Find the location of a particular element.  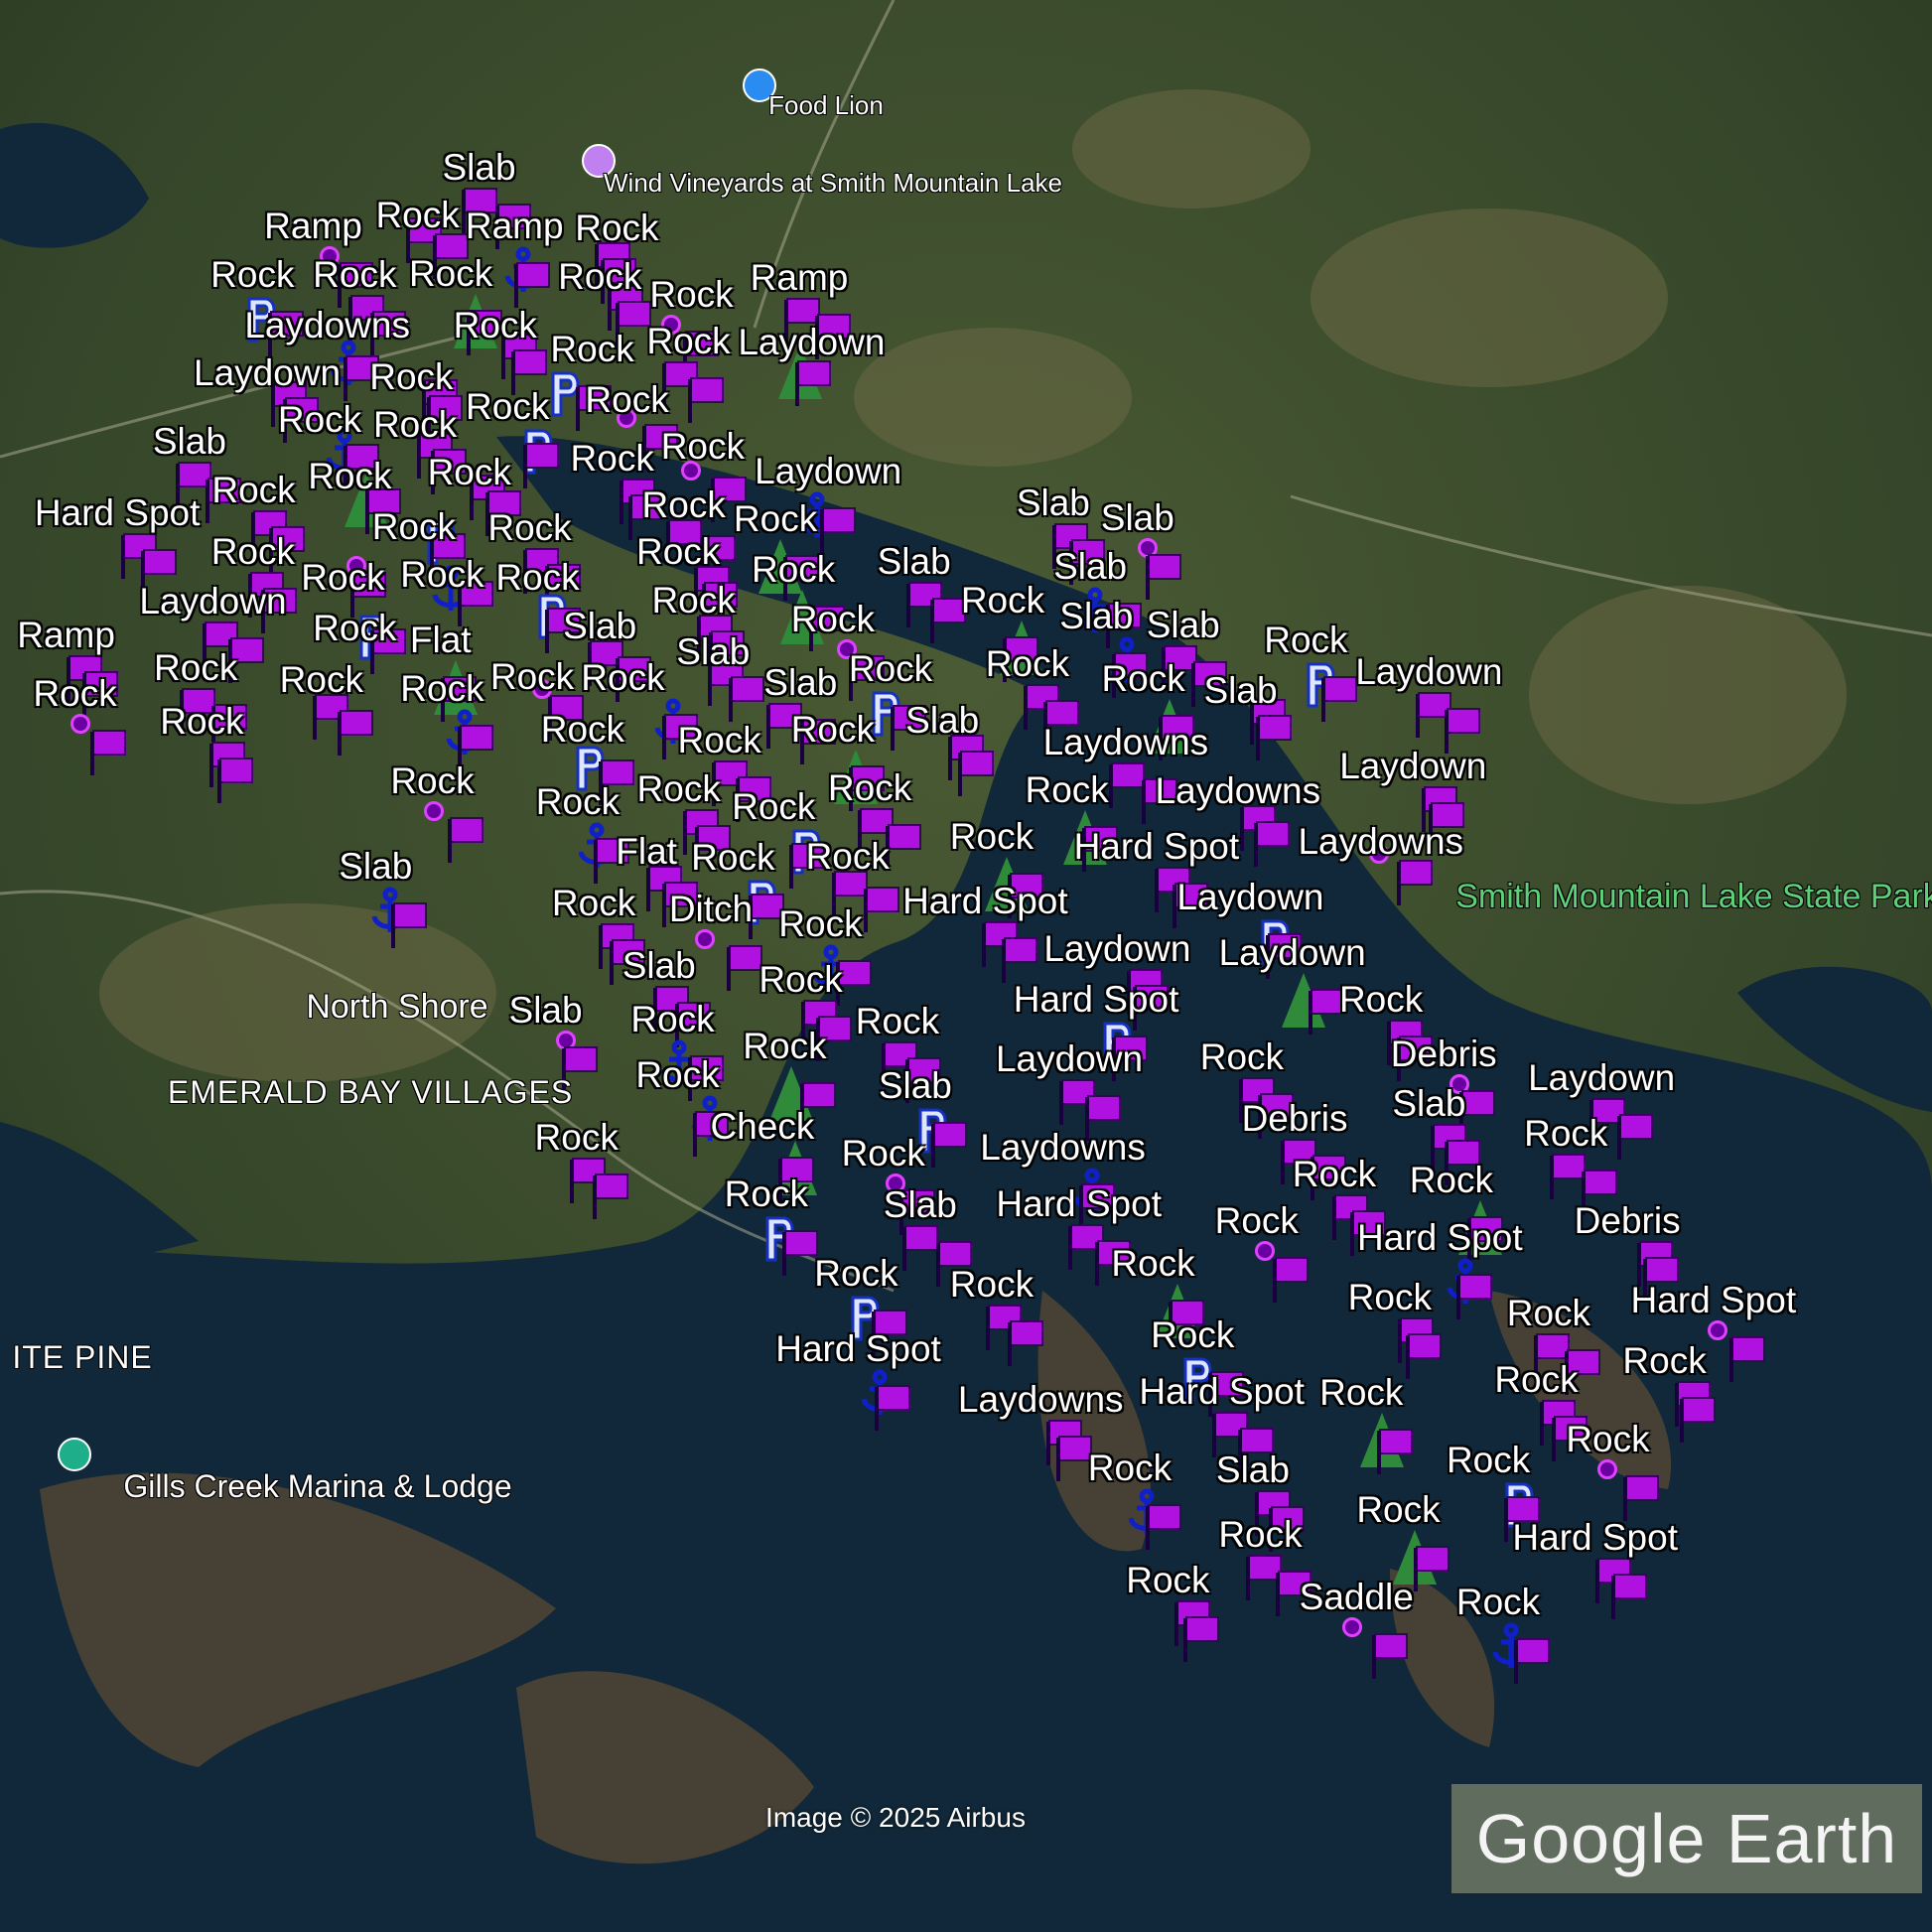

place-wind-vineyards: Wind Vineyards at Smith Mountain Lake is located at coordinates (833, 183).